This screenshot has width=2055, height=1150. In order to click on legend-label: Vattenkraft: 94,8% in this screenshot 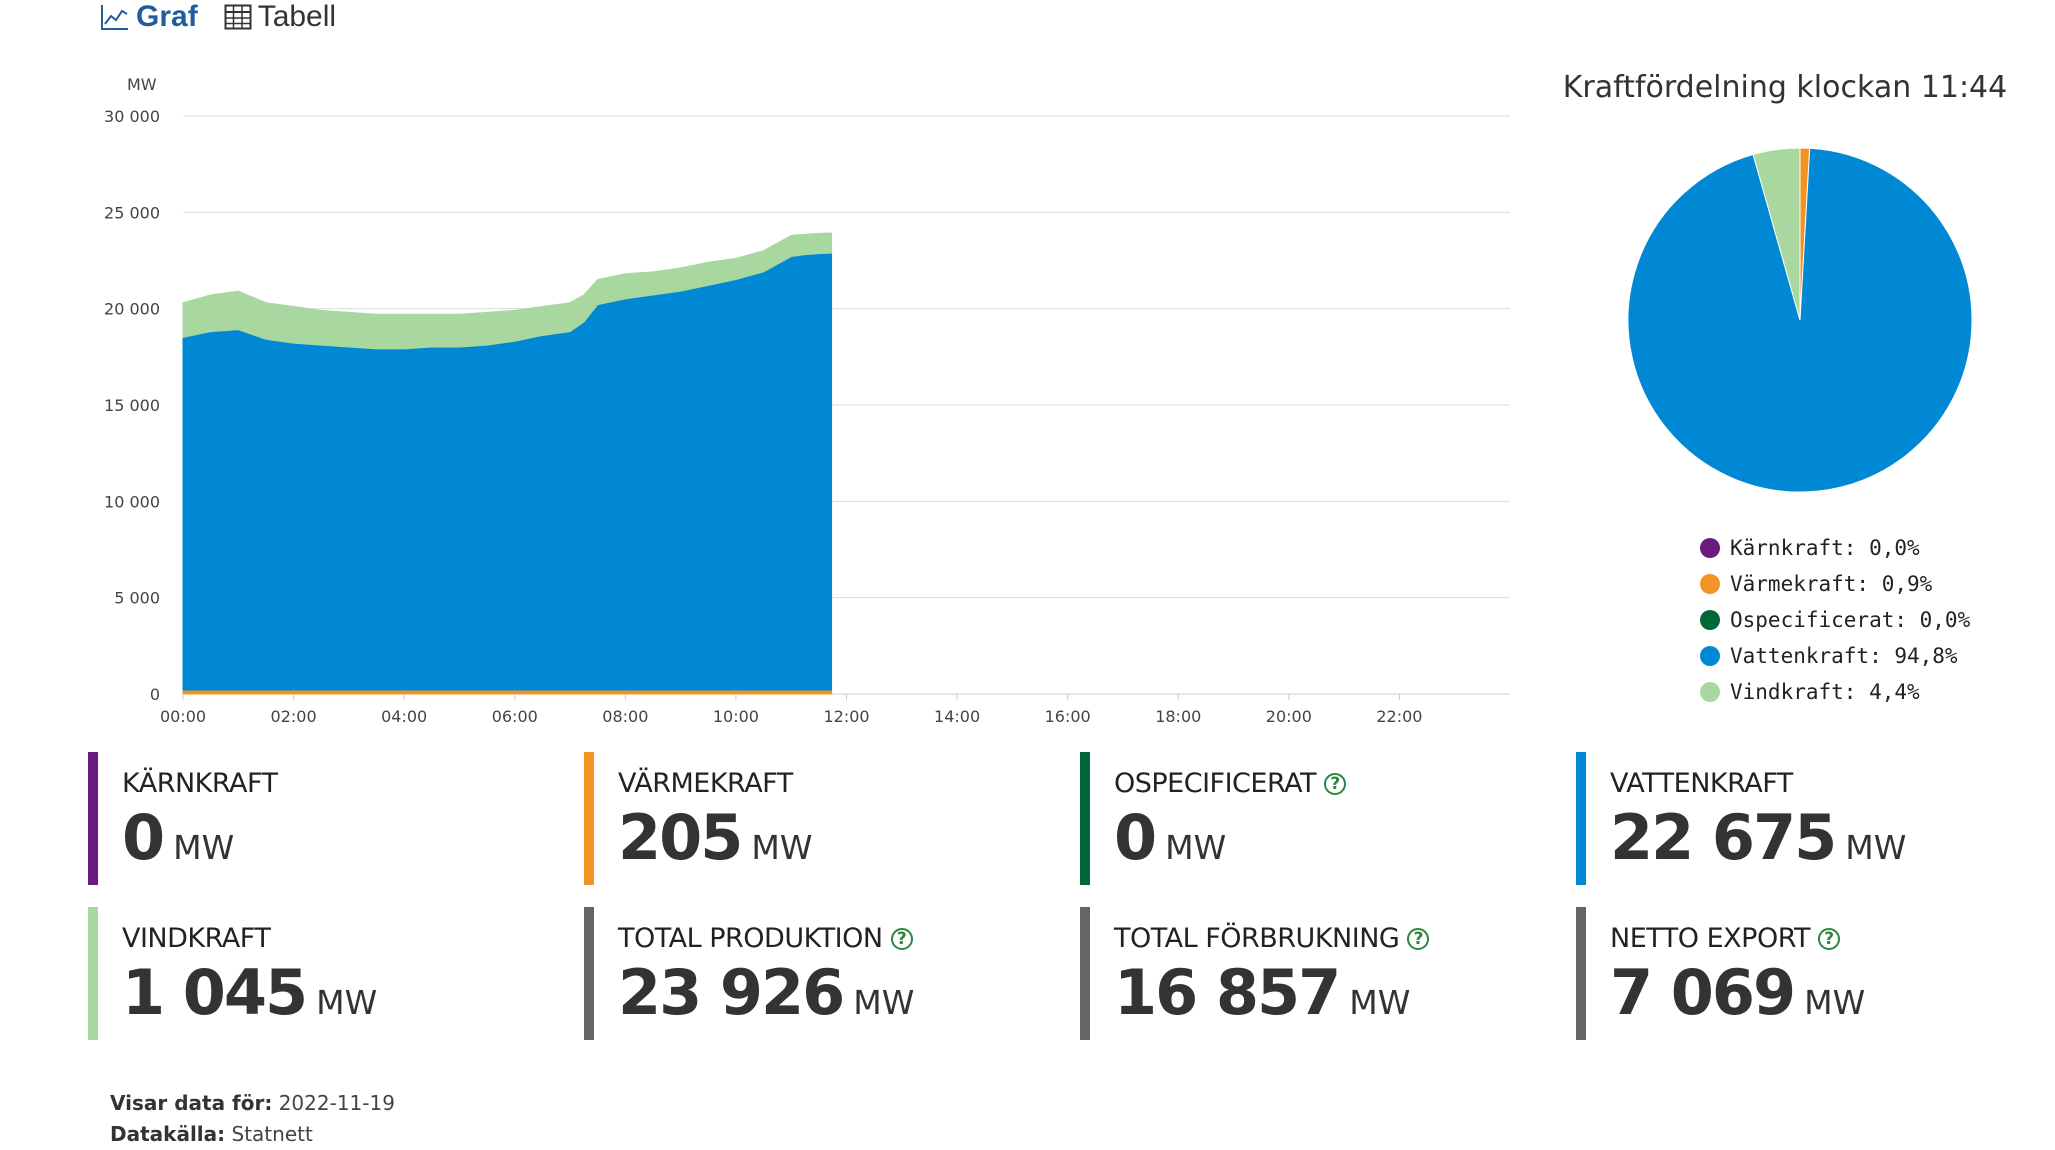, I will do `click(1844, 656)`.